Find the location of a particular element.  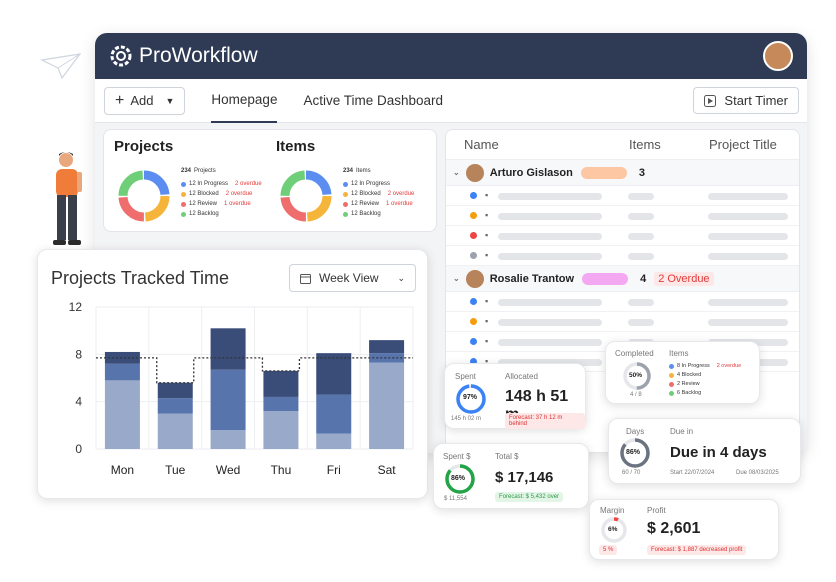

y-tick-label: 8 is located at coordinates (78, 354).